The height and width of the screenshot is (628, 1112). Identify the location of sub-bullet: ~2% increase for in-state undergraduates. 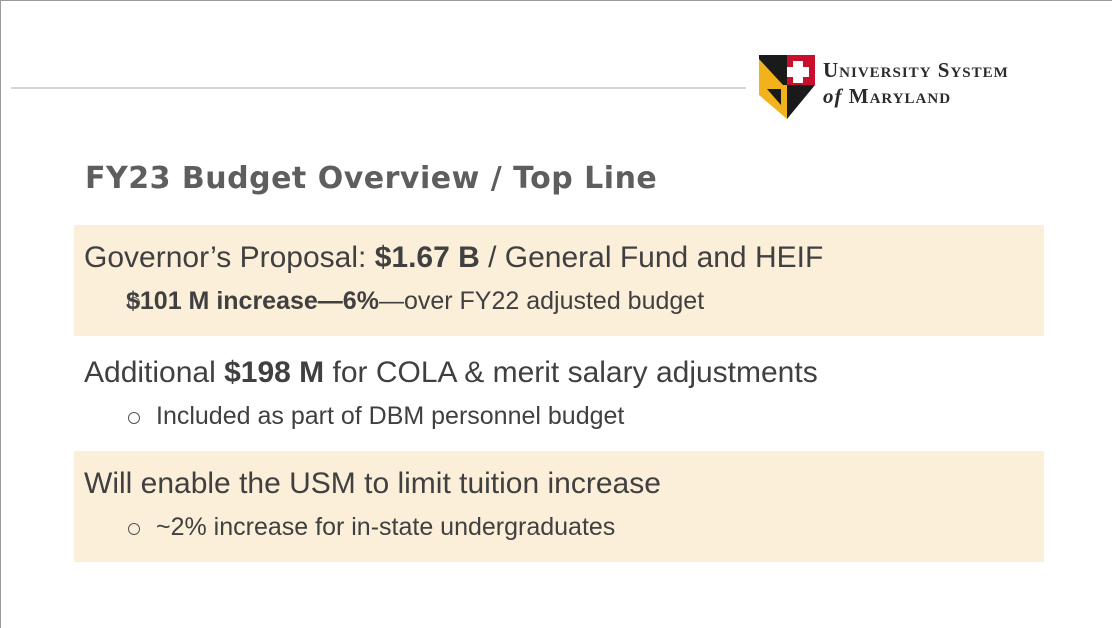
(564, 527).